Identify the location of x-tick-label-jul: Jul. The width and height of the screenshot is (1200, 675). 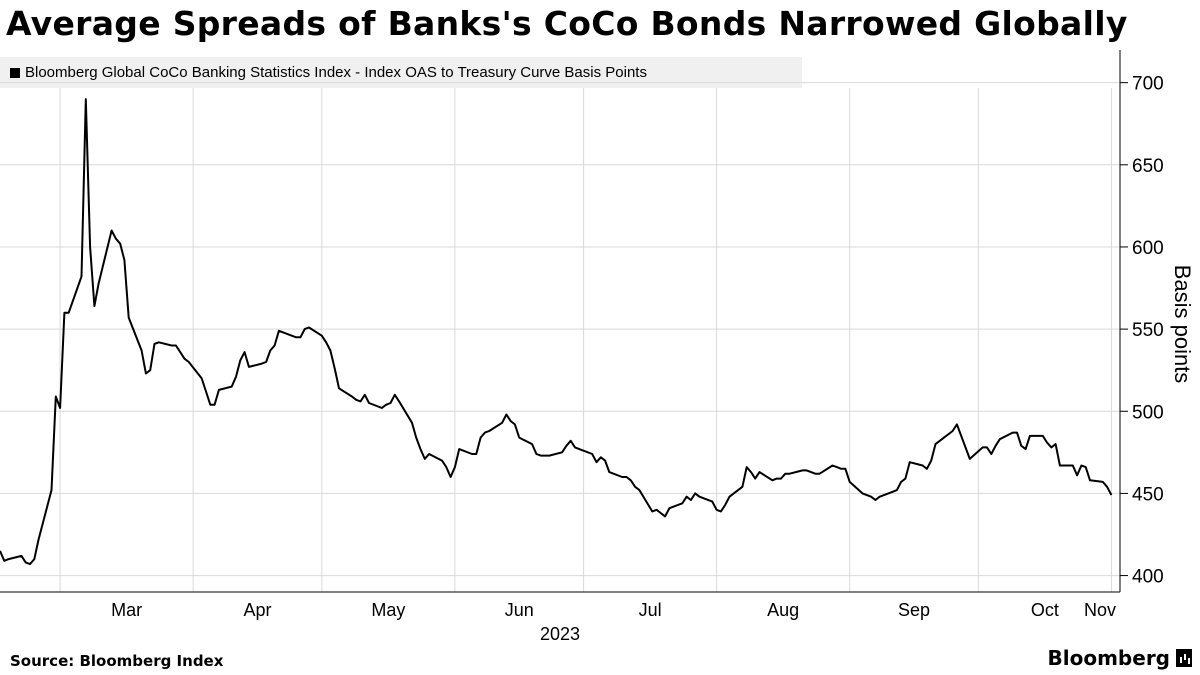
(650, 610).